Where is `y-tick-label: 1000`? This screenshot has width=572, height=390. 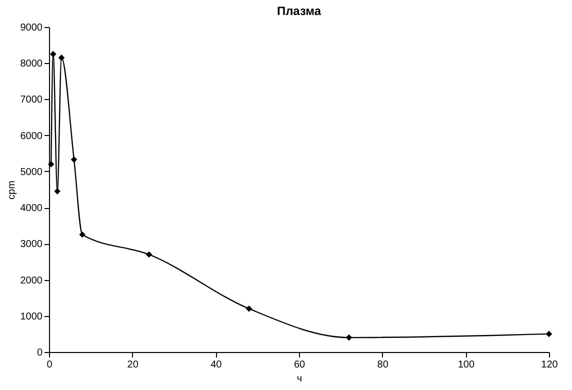
y-tick-label: 1000 is located at coordinates (31, 316).